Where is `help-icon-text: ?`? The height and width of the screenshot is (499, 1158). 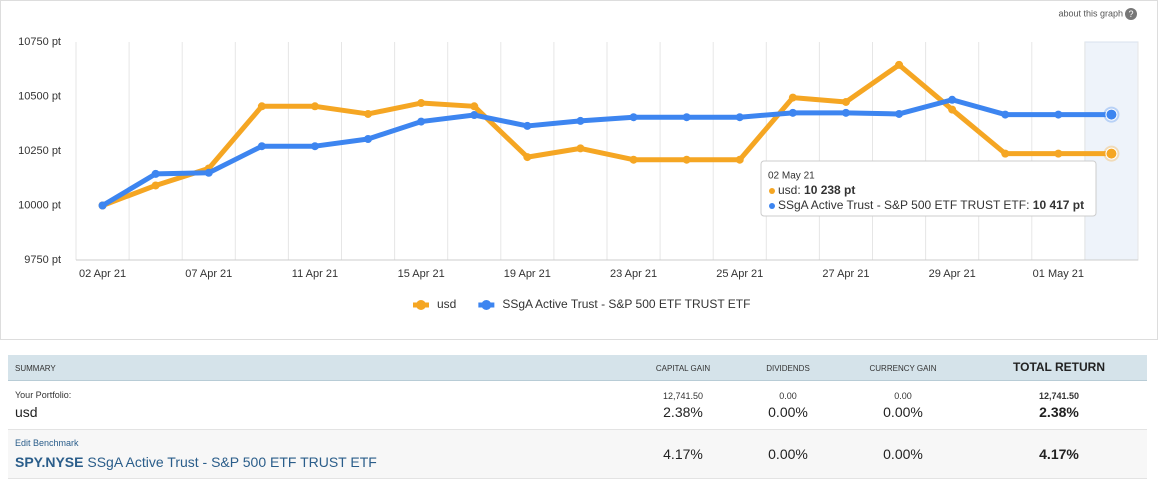
help-icon-text: ? is located at coordinates (1130, 14).